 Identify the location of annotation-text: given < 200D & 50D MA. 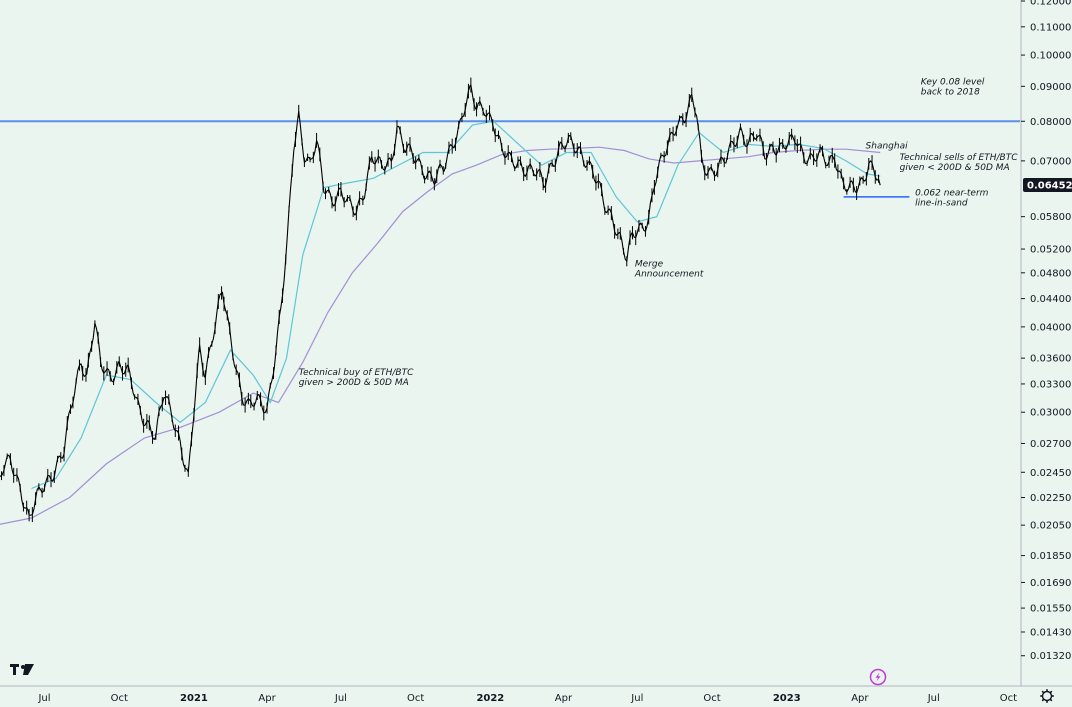
(955, 168).